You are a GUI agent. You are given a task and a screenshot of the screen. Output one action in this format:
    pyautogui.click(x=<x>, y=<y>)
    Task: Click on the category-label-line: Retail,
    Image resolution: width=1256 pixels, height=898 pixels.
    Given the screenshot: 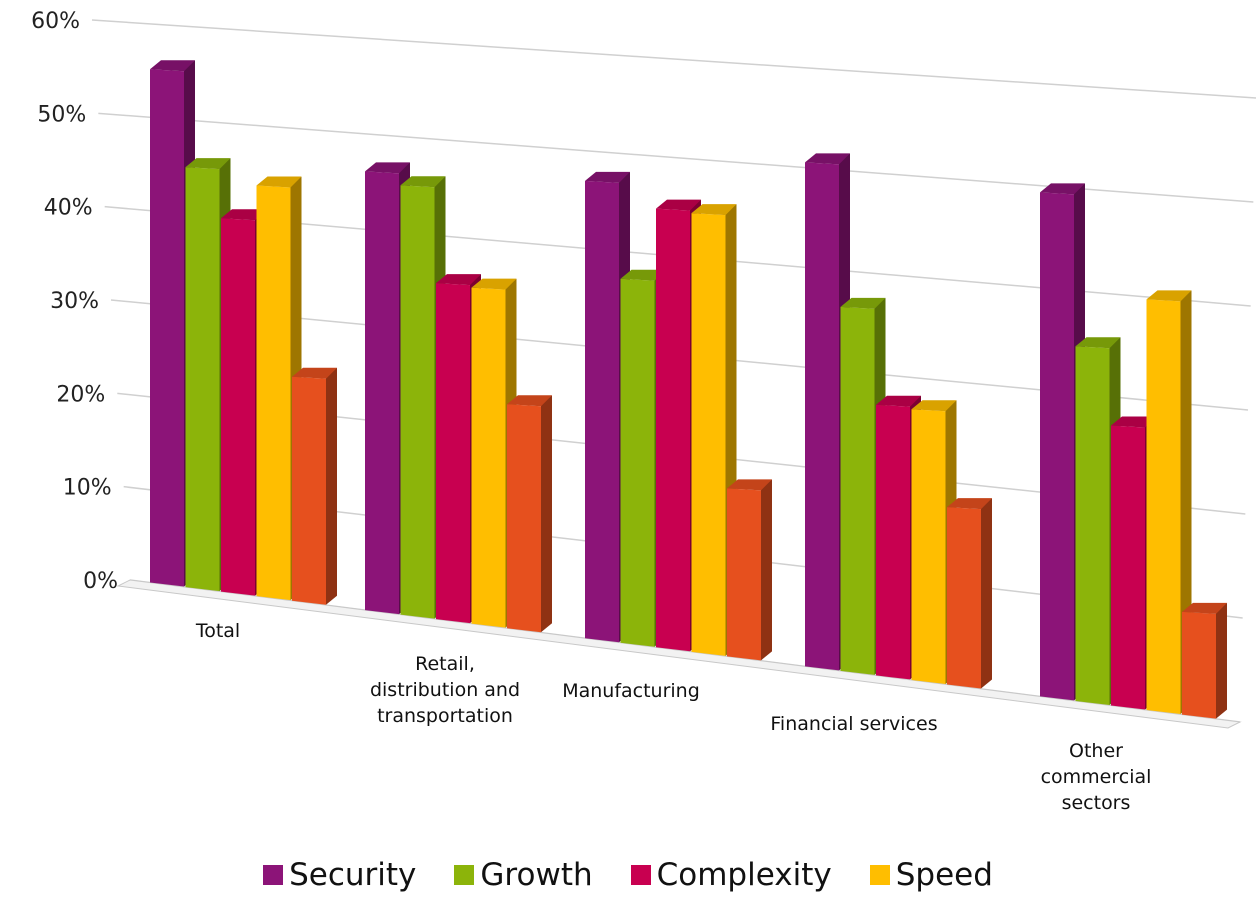 What is the action you would take?
    pyautogui.click(x=445, y=664)
    